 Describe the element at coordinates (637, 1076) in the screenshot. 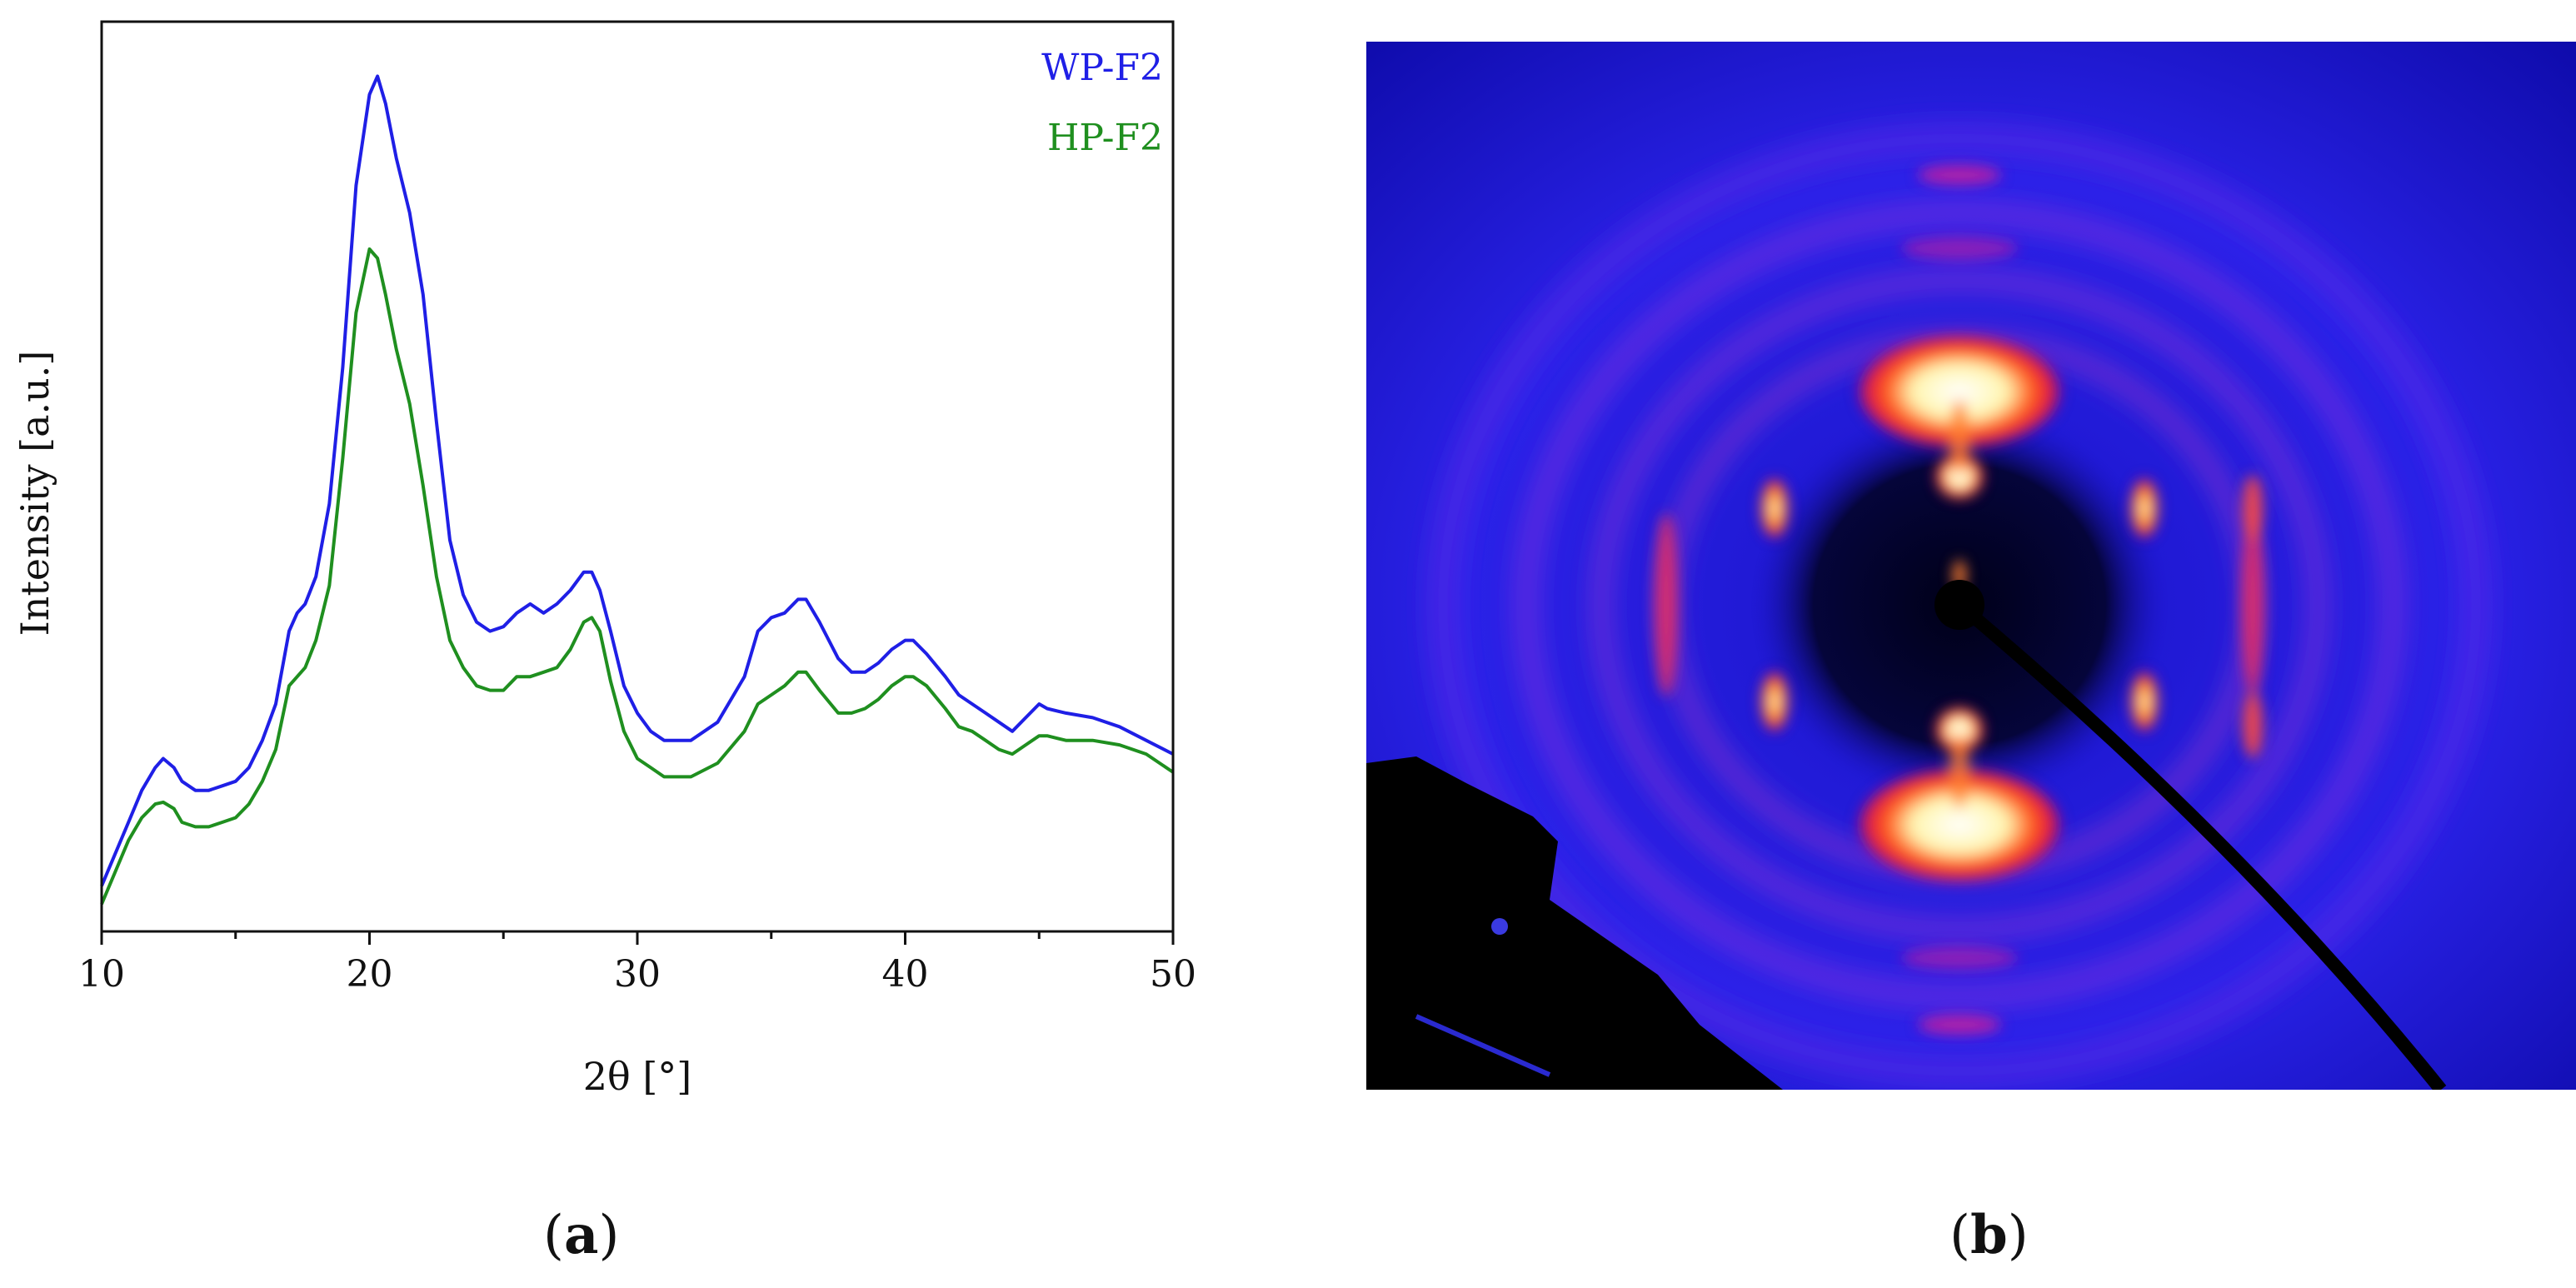

I see `x-axis-title: 2θ [°]` at that location.